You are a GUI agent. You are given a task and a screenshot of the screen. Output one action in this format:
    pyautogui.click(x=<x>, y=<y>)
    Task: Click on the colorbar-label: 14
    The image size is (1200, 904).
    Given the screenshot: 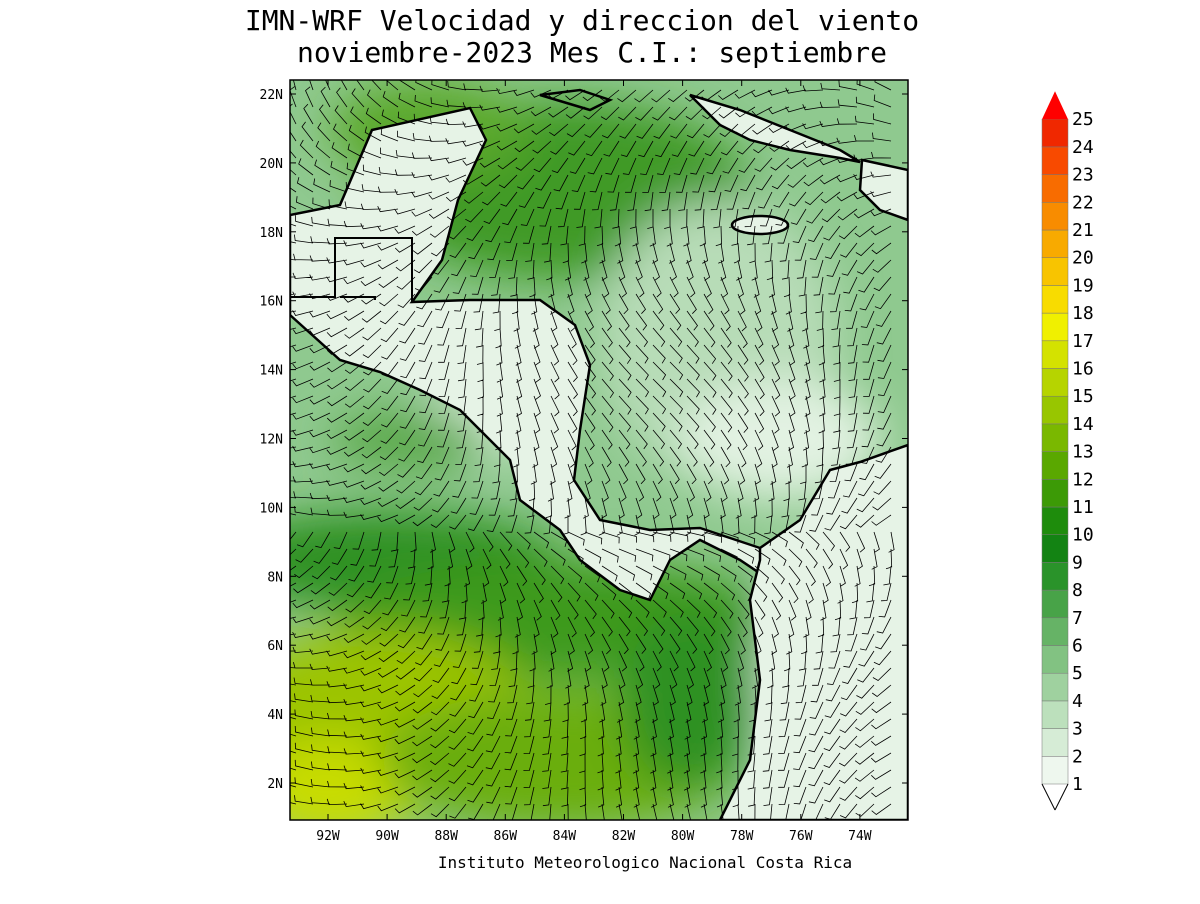 What is the action you would take?
    pyautogui.click(x=1083, y=424)
    